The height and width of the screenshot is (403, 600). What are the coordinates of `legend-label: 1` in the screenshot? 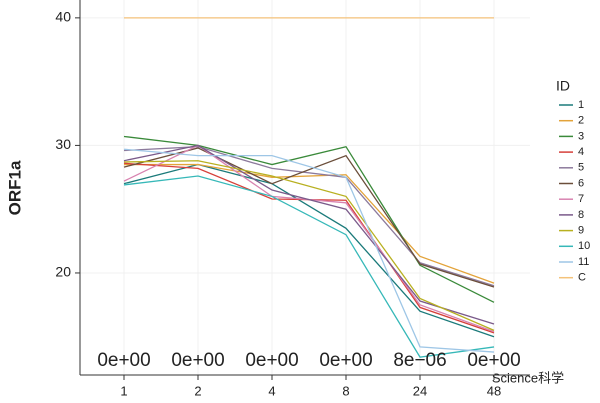 It's located at (581, 105).